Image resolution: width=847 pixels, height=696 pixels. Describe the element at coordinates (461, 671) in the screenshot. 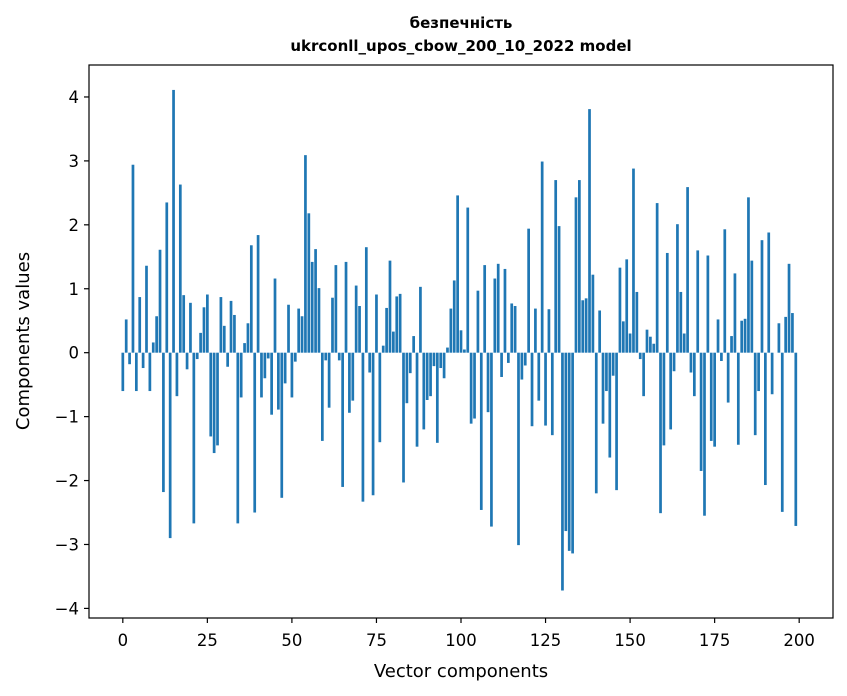

I see `x-axis-label: Vector components` at that location.